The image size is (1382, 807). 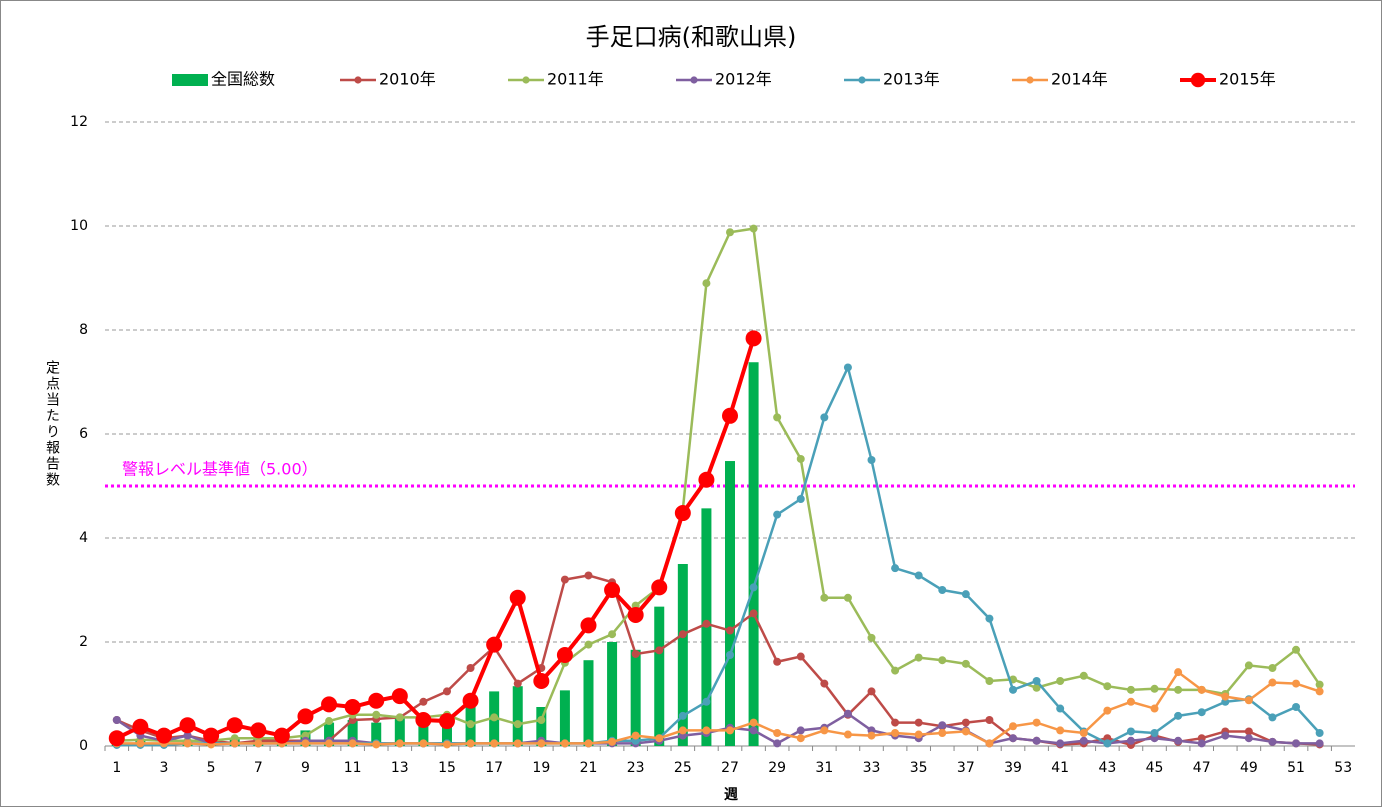 What do you see at coordinates (79, 122) in the screenshot?
I see `y-tick-label: 12` at bounding box center [79, 122].